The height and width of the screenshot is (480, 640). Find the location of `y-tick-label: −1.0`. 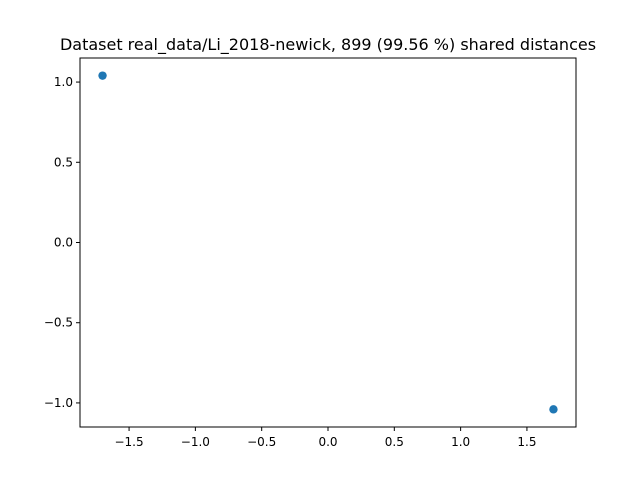

y-tick-label: −1.0 is located at coordinates (58, 403).